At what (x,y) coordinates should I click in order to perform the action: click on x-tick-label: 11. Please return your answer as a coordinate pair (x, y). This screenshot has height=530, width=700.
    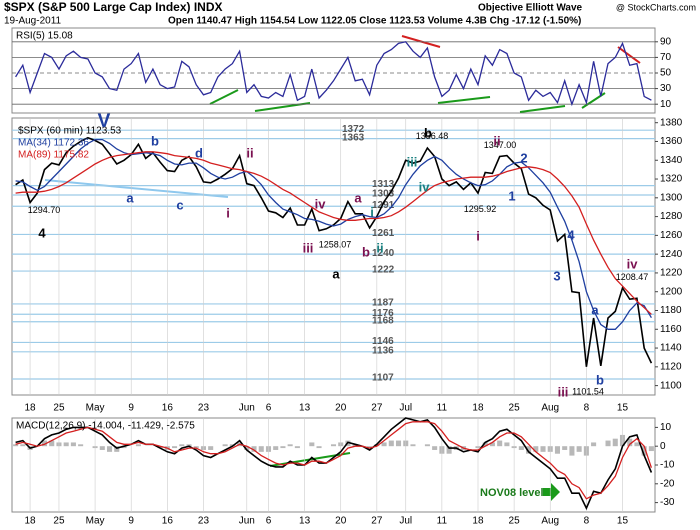
    Looking at the image, I should click on (442, 521).